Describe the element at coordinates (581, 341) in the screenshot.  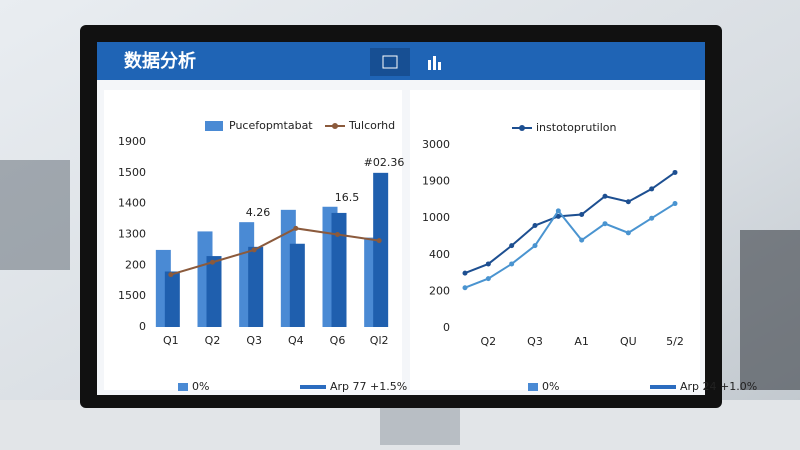
I see `x-tick-label: A1` at that location.